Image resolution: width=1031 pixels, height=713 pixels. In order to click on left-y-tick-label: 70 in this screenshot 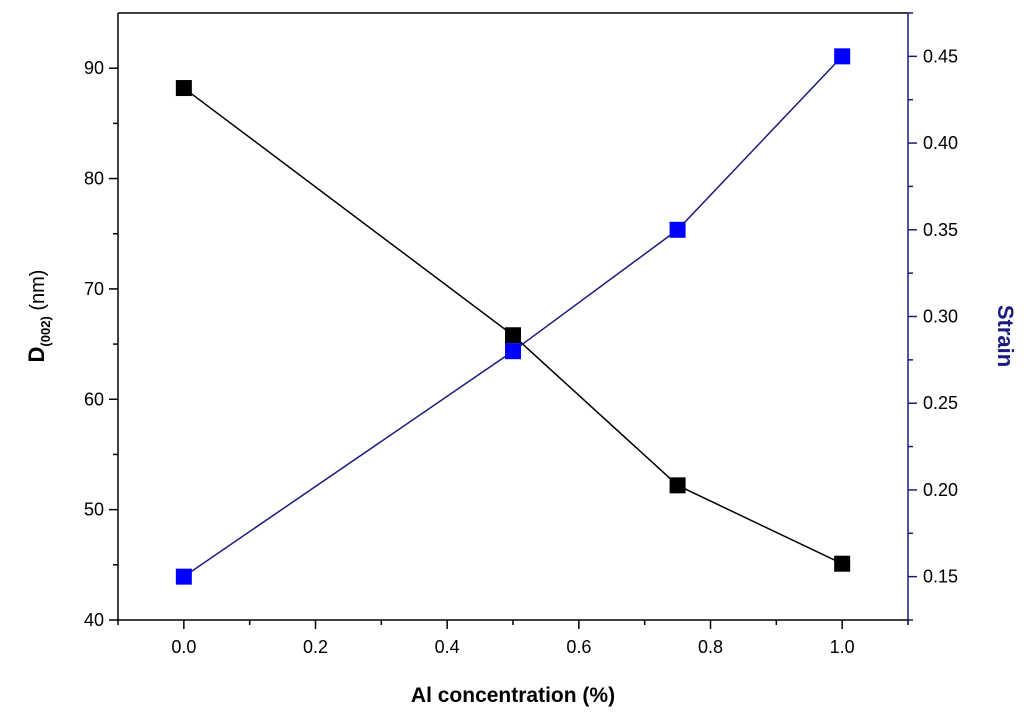, I will do `click(94, 289)`.